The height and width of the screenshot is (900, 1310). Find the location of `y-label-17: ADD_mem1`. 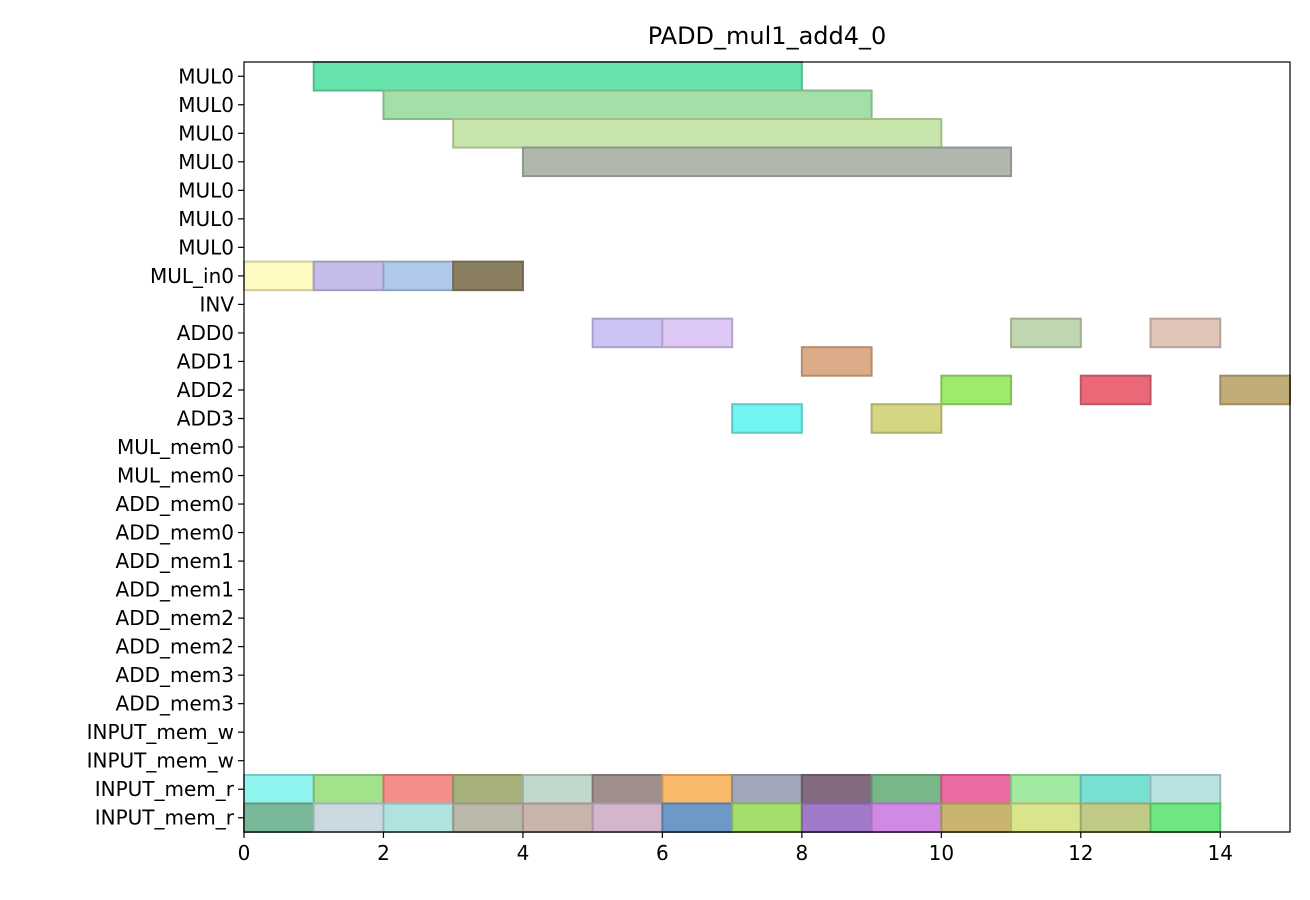

y-label-17: ADD_mem1 is located at coordinates (175, 561).